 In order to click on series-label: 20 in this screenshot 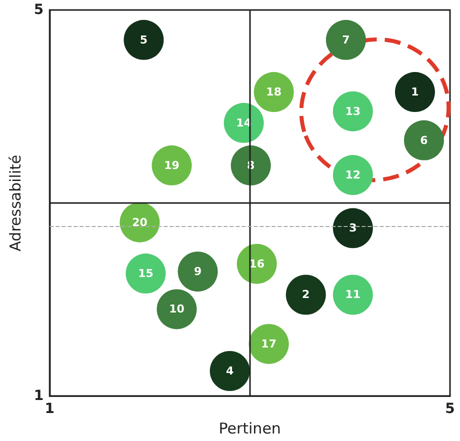, I will do `click(140, 222)`.